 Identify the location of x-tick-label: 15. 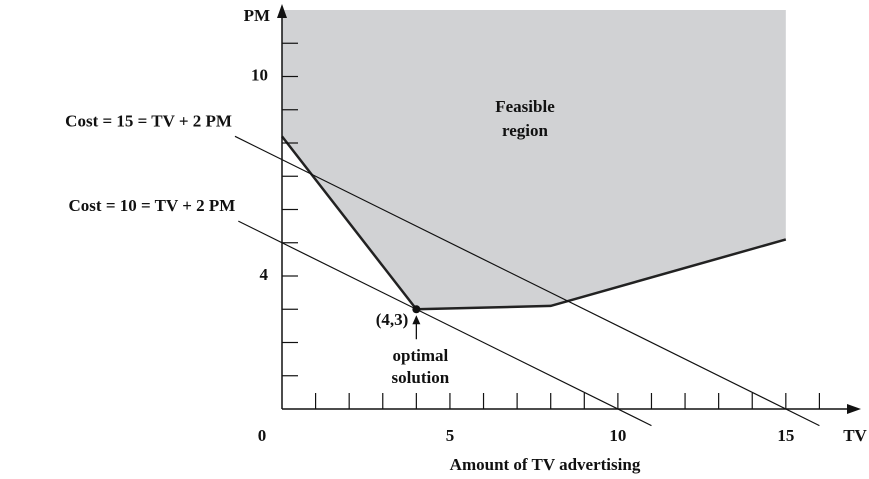
(785, 435).